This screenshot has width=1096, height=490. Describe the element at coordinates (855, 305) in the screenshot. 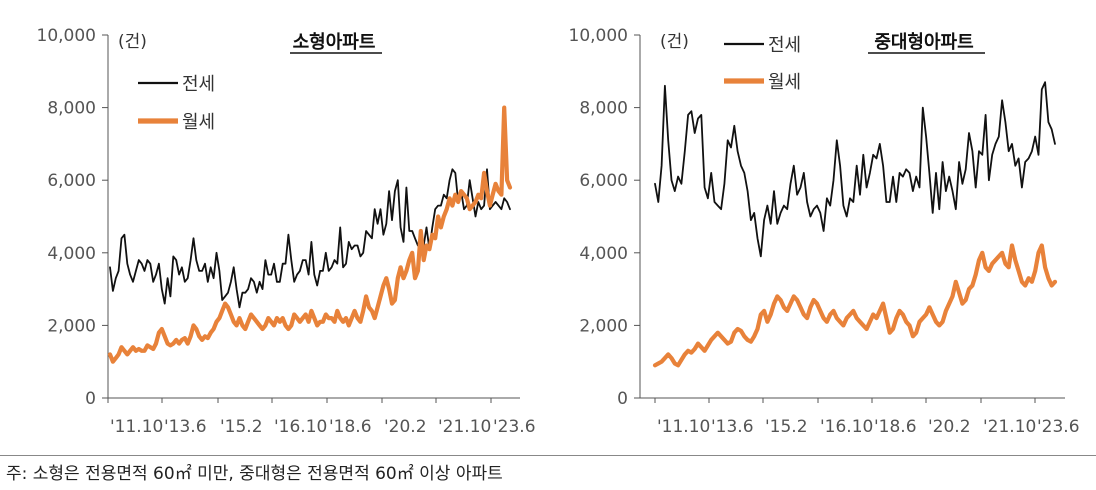

I see `series-line-large-wolse` at that location.